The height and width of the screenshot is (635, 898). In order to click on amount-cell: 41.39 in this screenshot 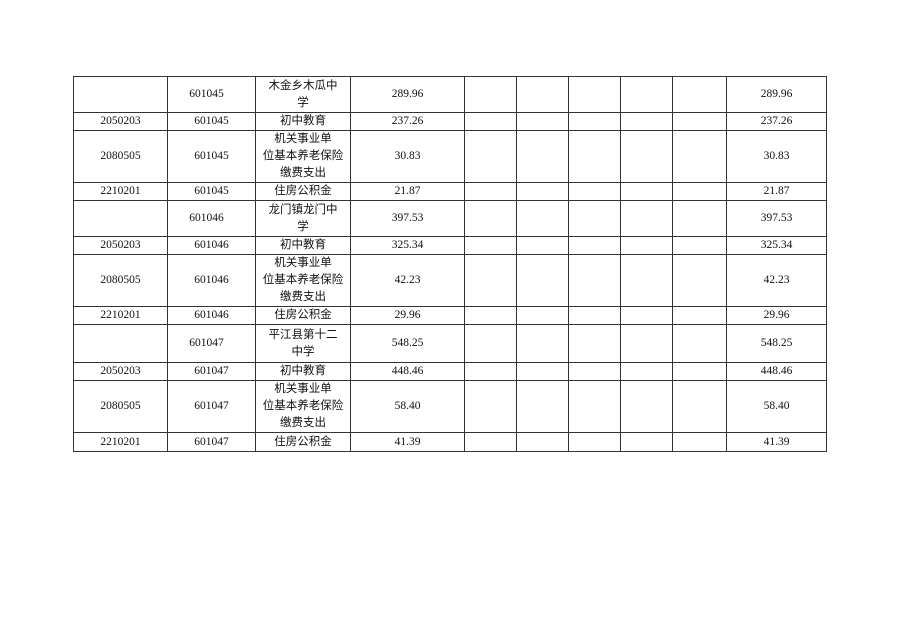, I will do `click(407, 442)`.